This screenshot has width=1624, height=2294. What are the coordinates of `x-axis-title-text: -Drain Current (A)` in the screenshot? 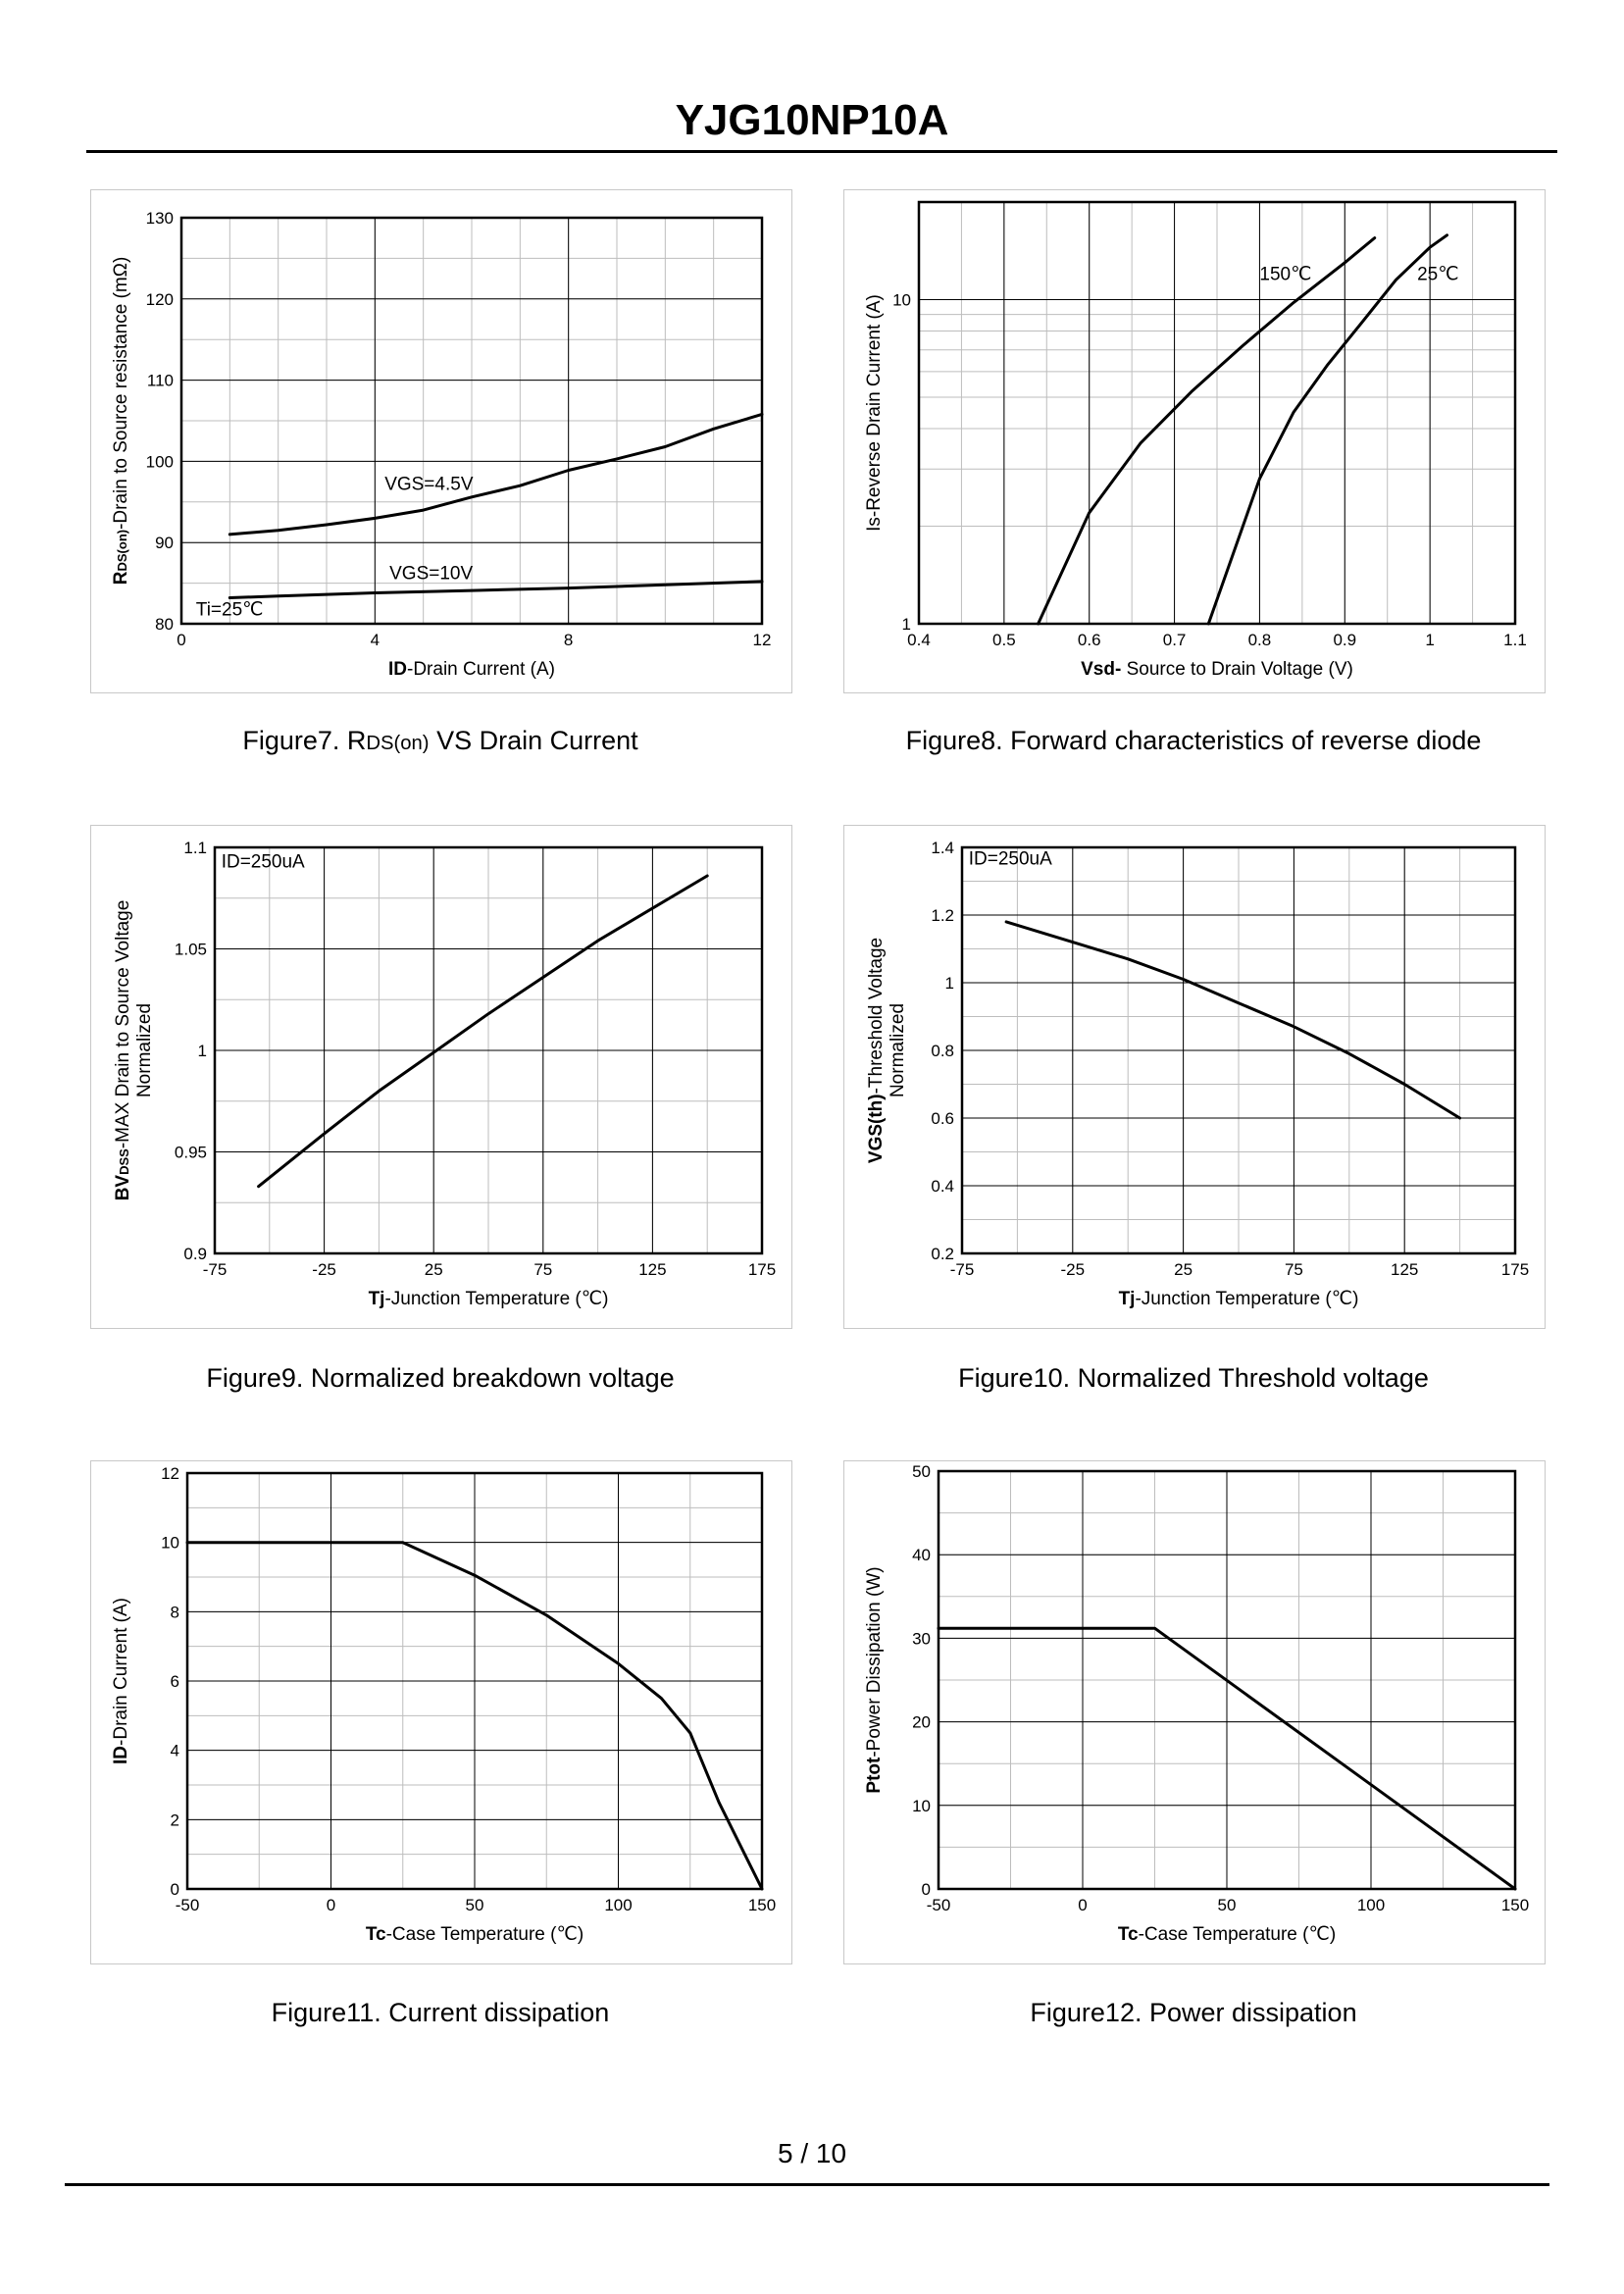 It's located at (481, 669).